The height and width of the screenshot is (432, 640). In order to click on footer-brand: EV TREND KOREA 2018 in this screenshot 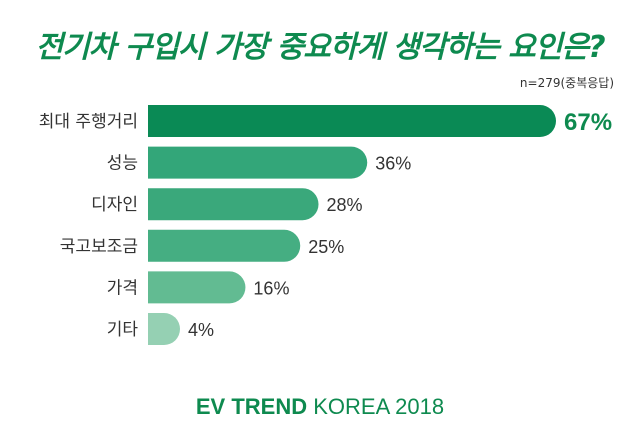, I will do `click(320, 407)`.